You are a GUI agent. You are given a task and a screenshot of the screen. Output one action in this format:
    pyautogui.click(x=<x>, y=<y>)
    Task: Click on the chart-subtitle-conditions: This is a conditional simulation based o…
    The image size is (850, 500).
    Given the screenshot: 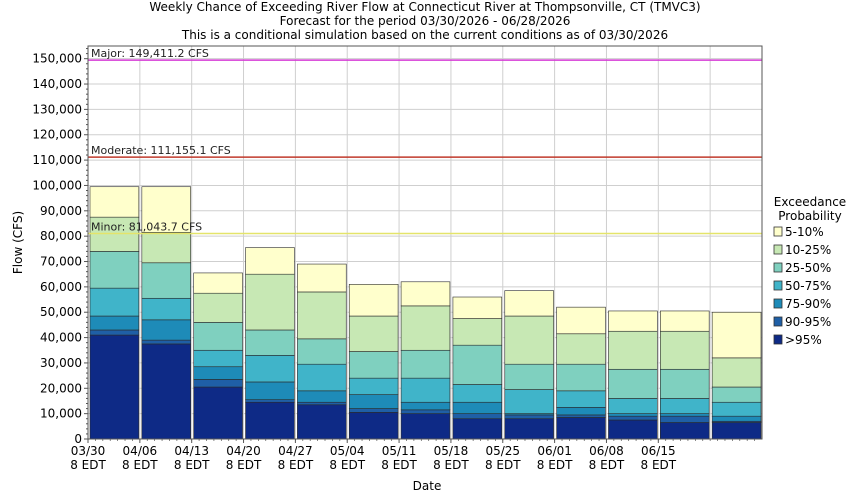 What is the action you would take?
    pyautogui.click(x=425, y=35)
    